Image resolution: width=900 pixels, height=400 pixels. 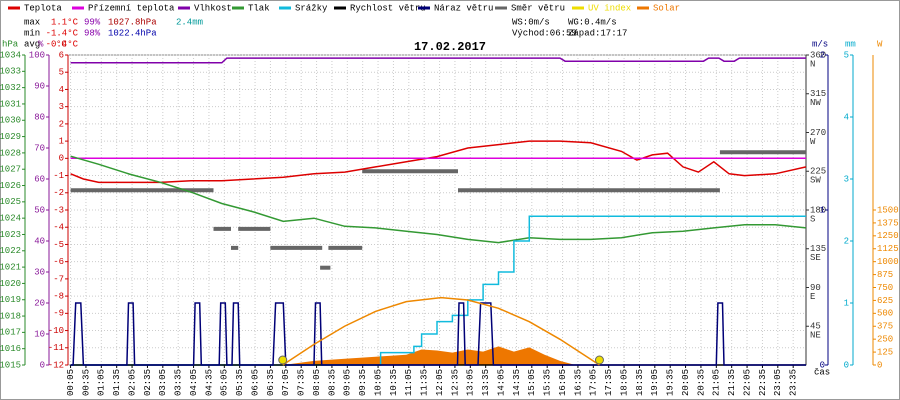 I want to click on x-tick-label: 12:05, so click(x=440, y=382).